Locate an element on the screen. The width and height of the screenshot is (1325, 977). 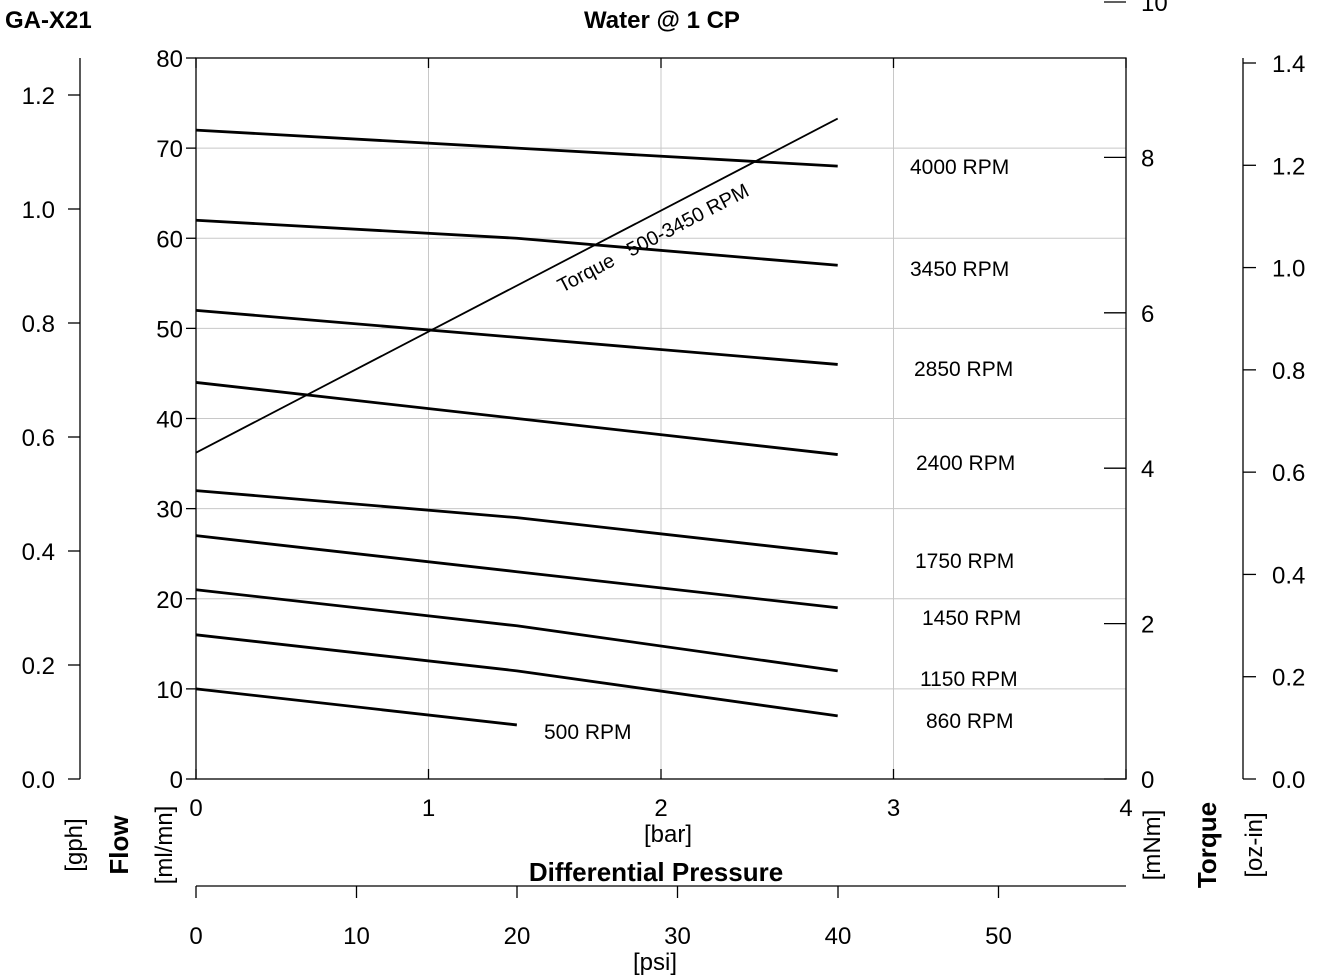
flow-tick-label: 50 is located at coordinates (169, 329).